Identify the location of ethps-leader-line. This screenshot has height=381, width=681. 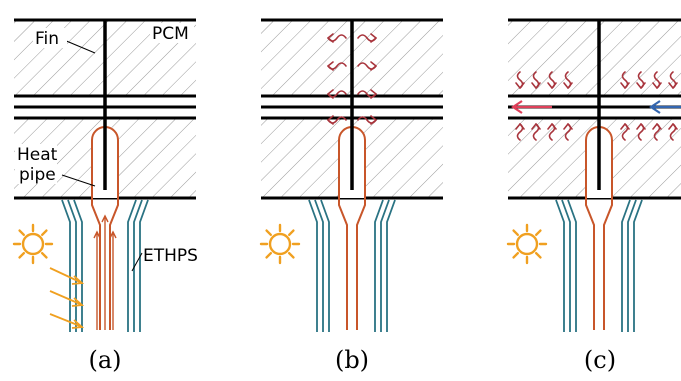
(137, 262).